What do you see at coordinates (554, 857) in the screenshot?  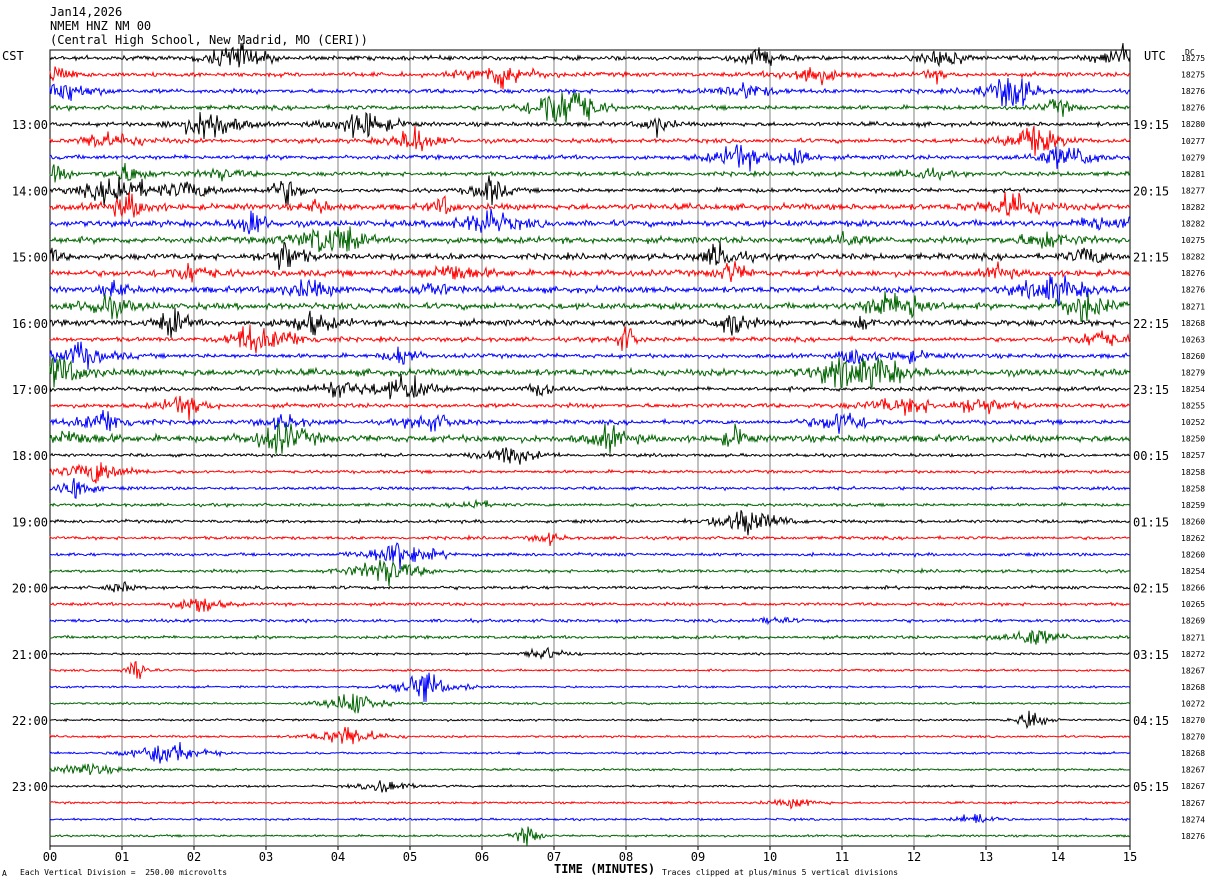 I see `x-tick-label: 07` at bounding box center [554, 857].